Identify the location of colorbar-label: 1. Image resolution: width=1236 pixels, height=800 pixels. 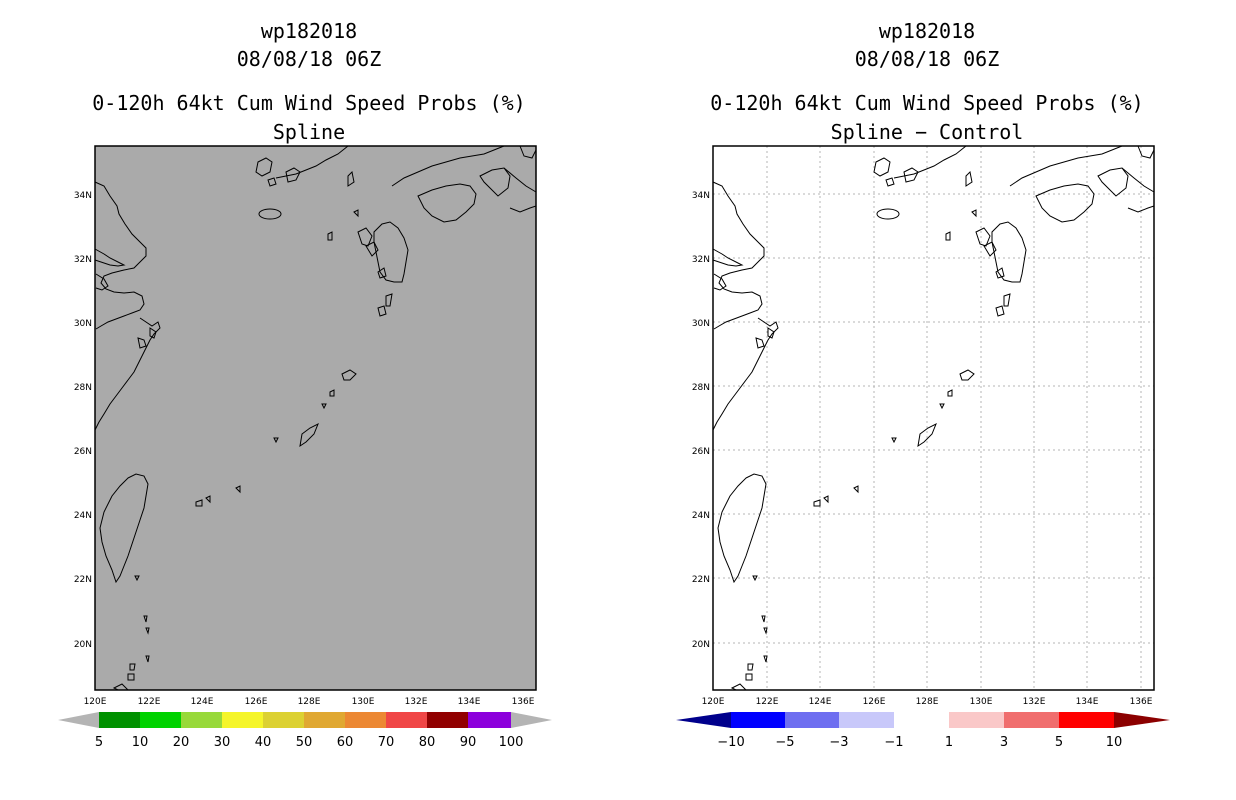
(949, 742).